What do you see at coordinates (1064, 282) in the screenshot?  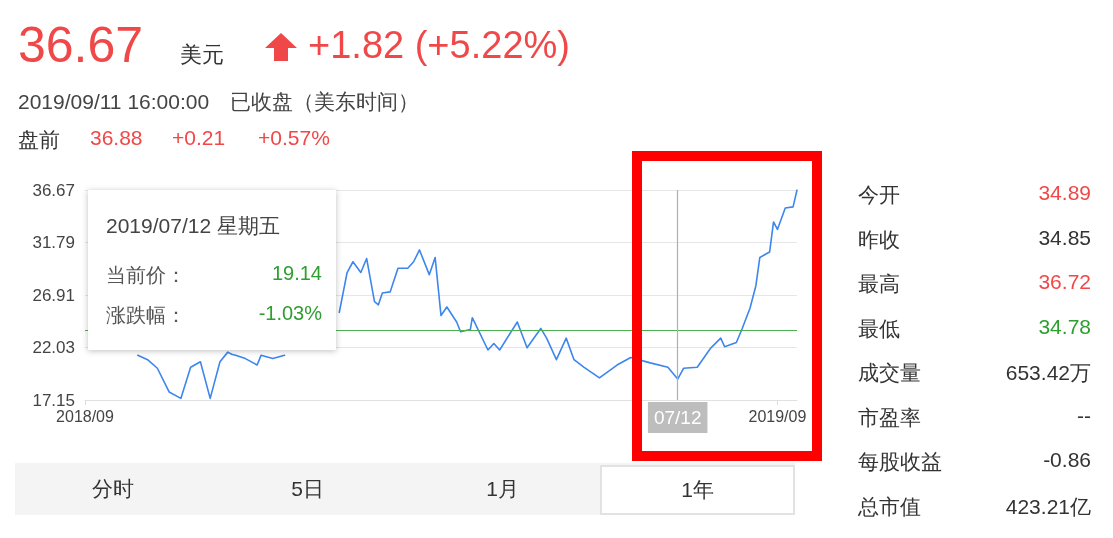 I see `text: 36.72` at bounding box center [1064, 282].